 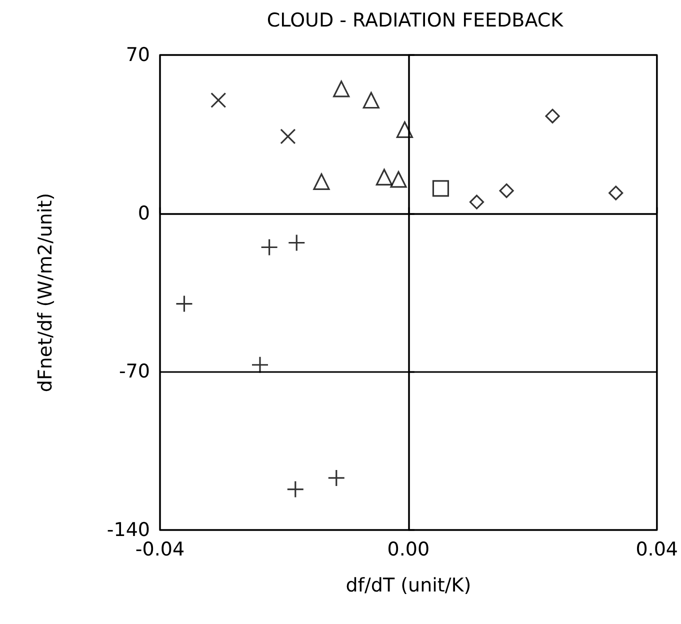 I want to click on y-tick-label: 0, so click(x=144, y=213).